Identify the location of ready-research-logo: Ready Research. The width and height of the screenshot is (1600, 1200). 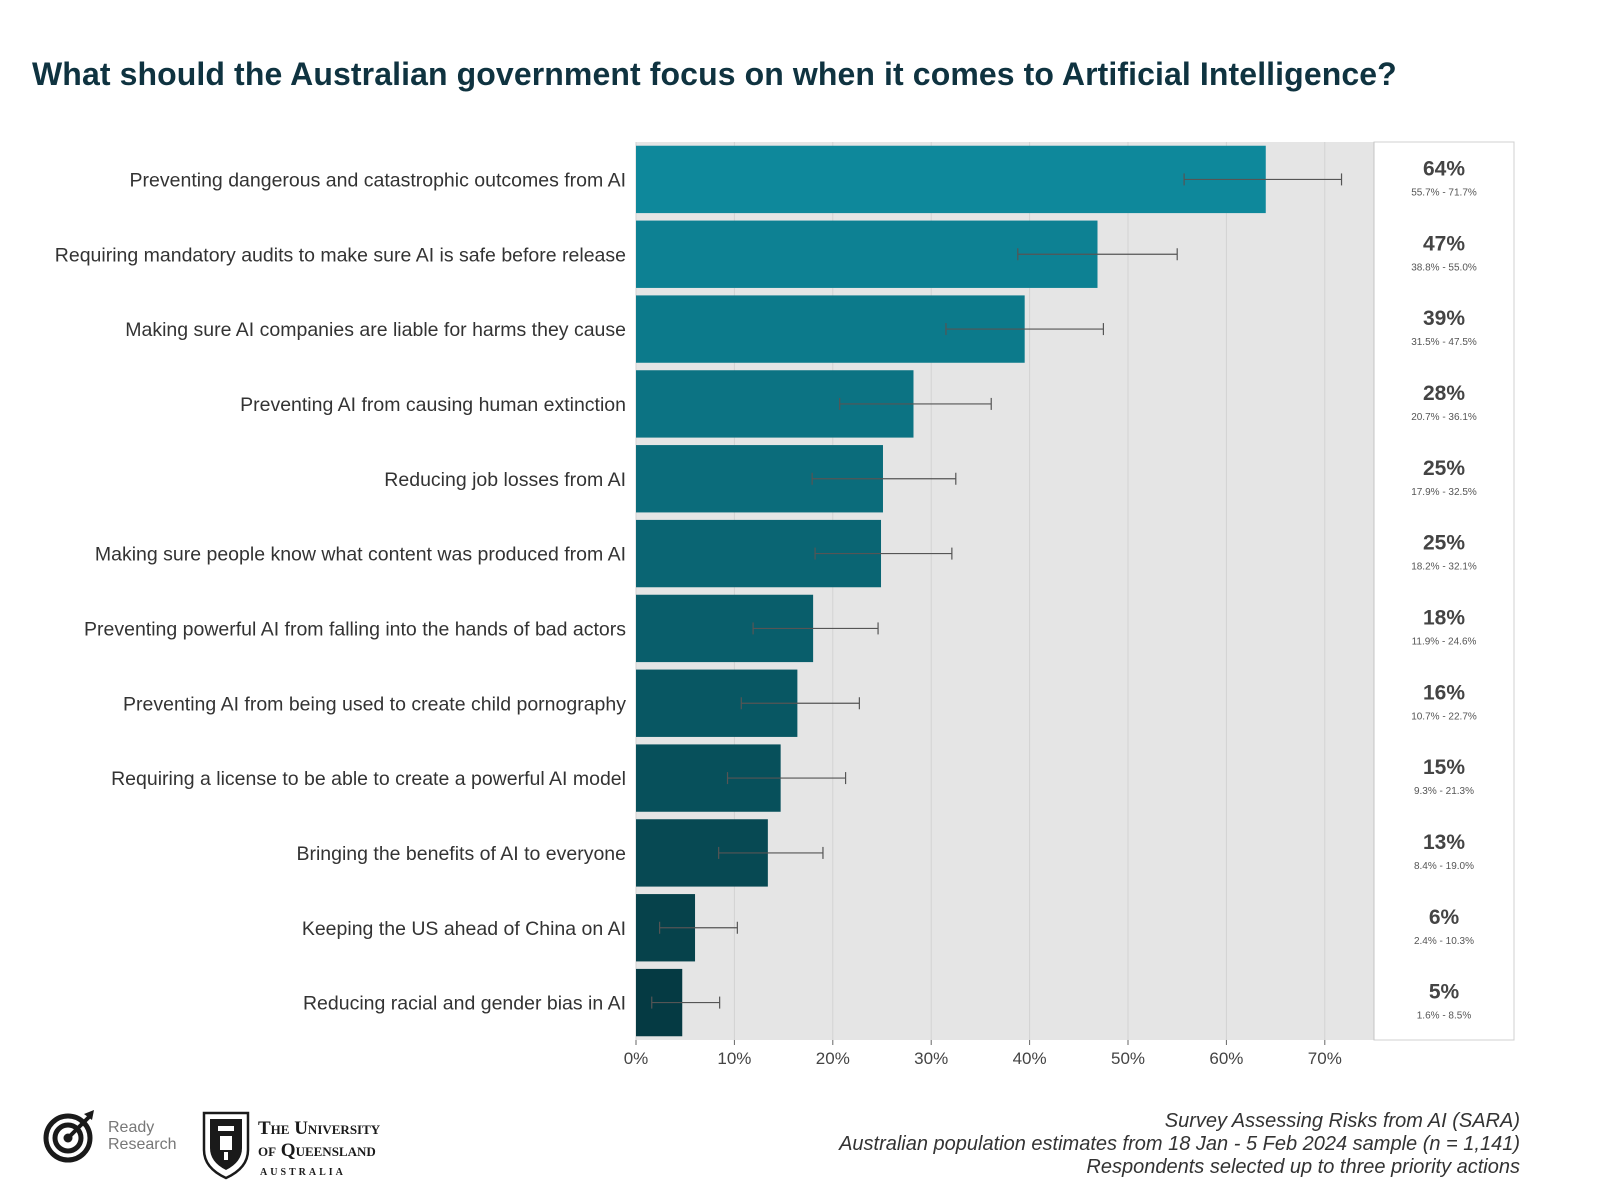
(109, 1136).